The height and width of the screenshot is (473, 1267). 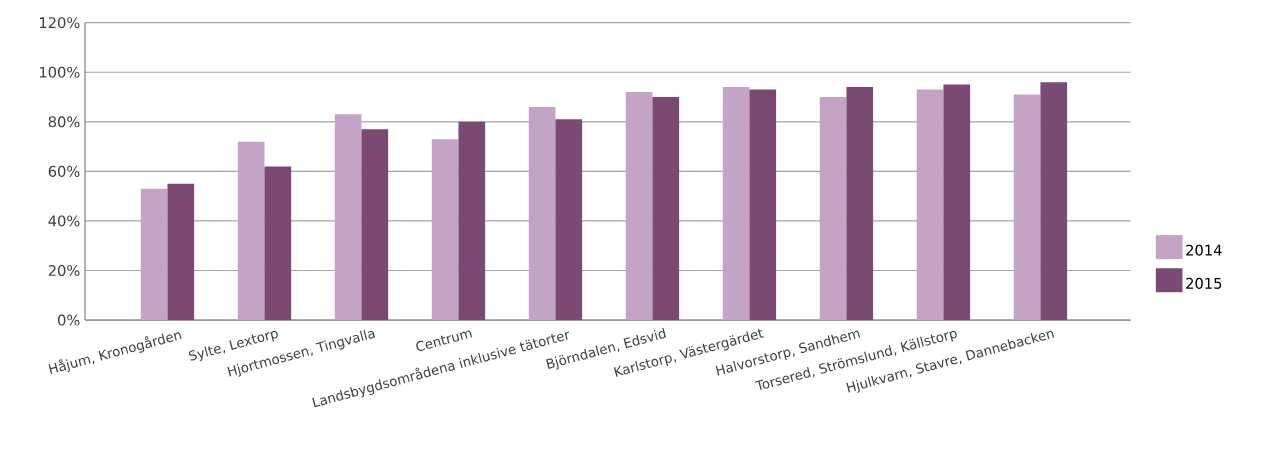 I want to click on y-tick-label: 100%, so click(x=59, y=72).